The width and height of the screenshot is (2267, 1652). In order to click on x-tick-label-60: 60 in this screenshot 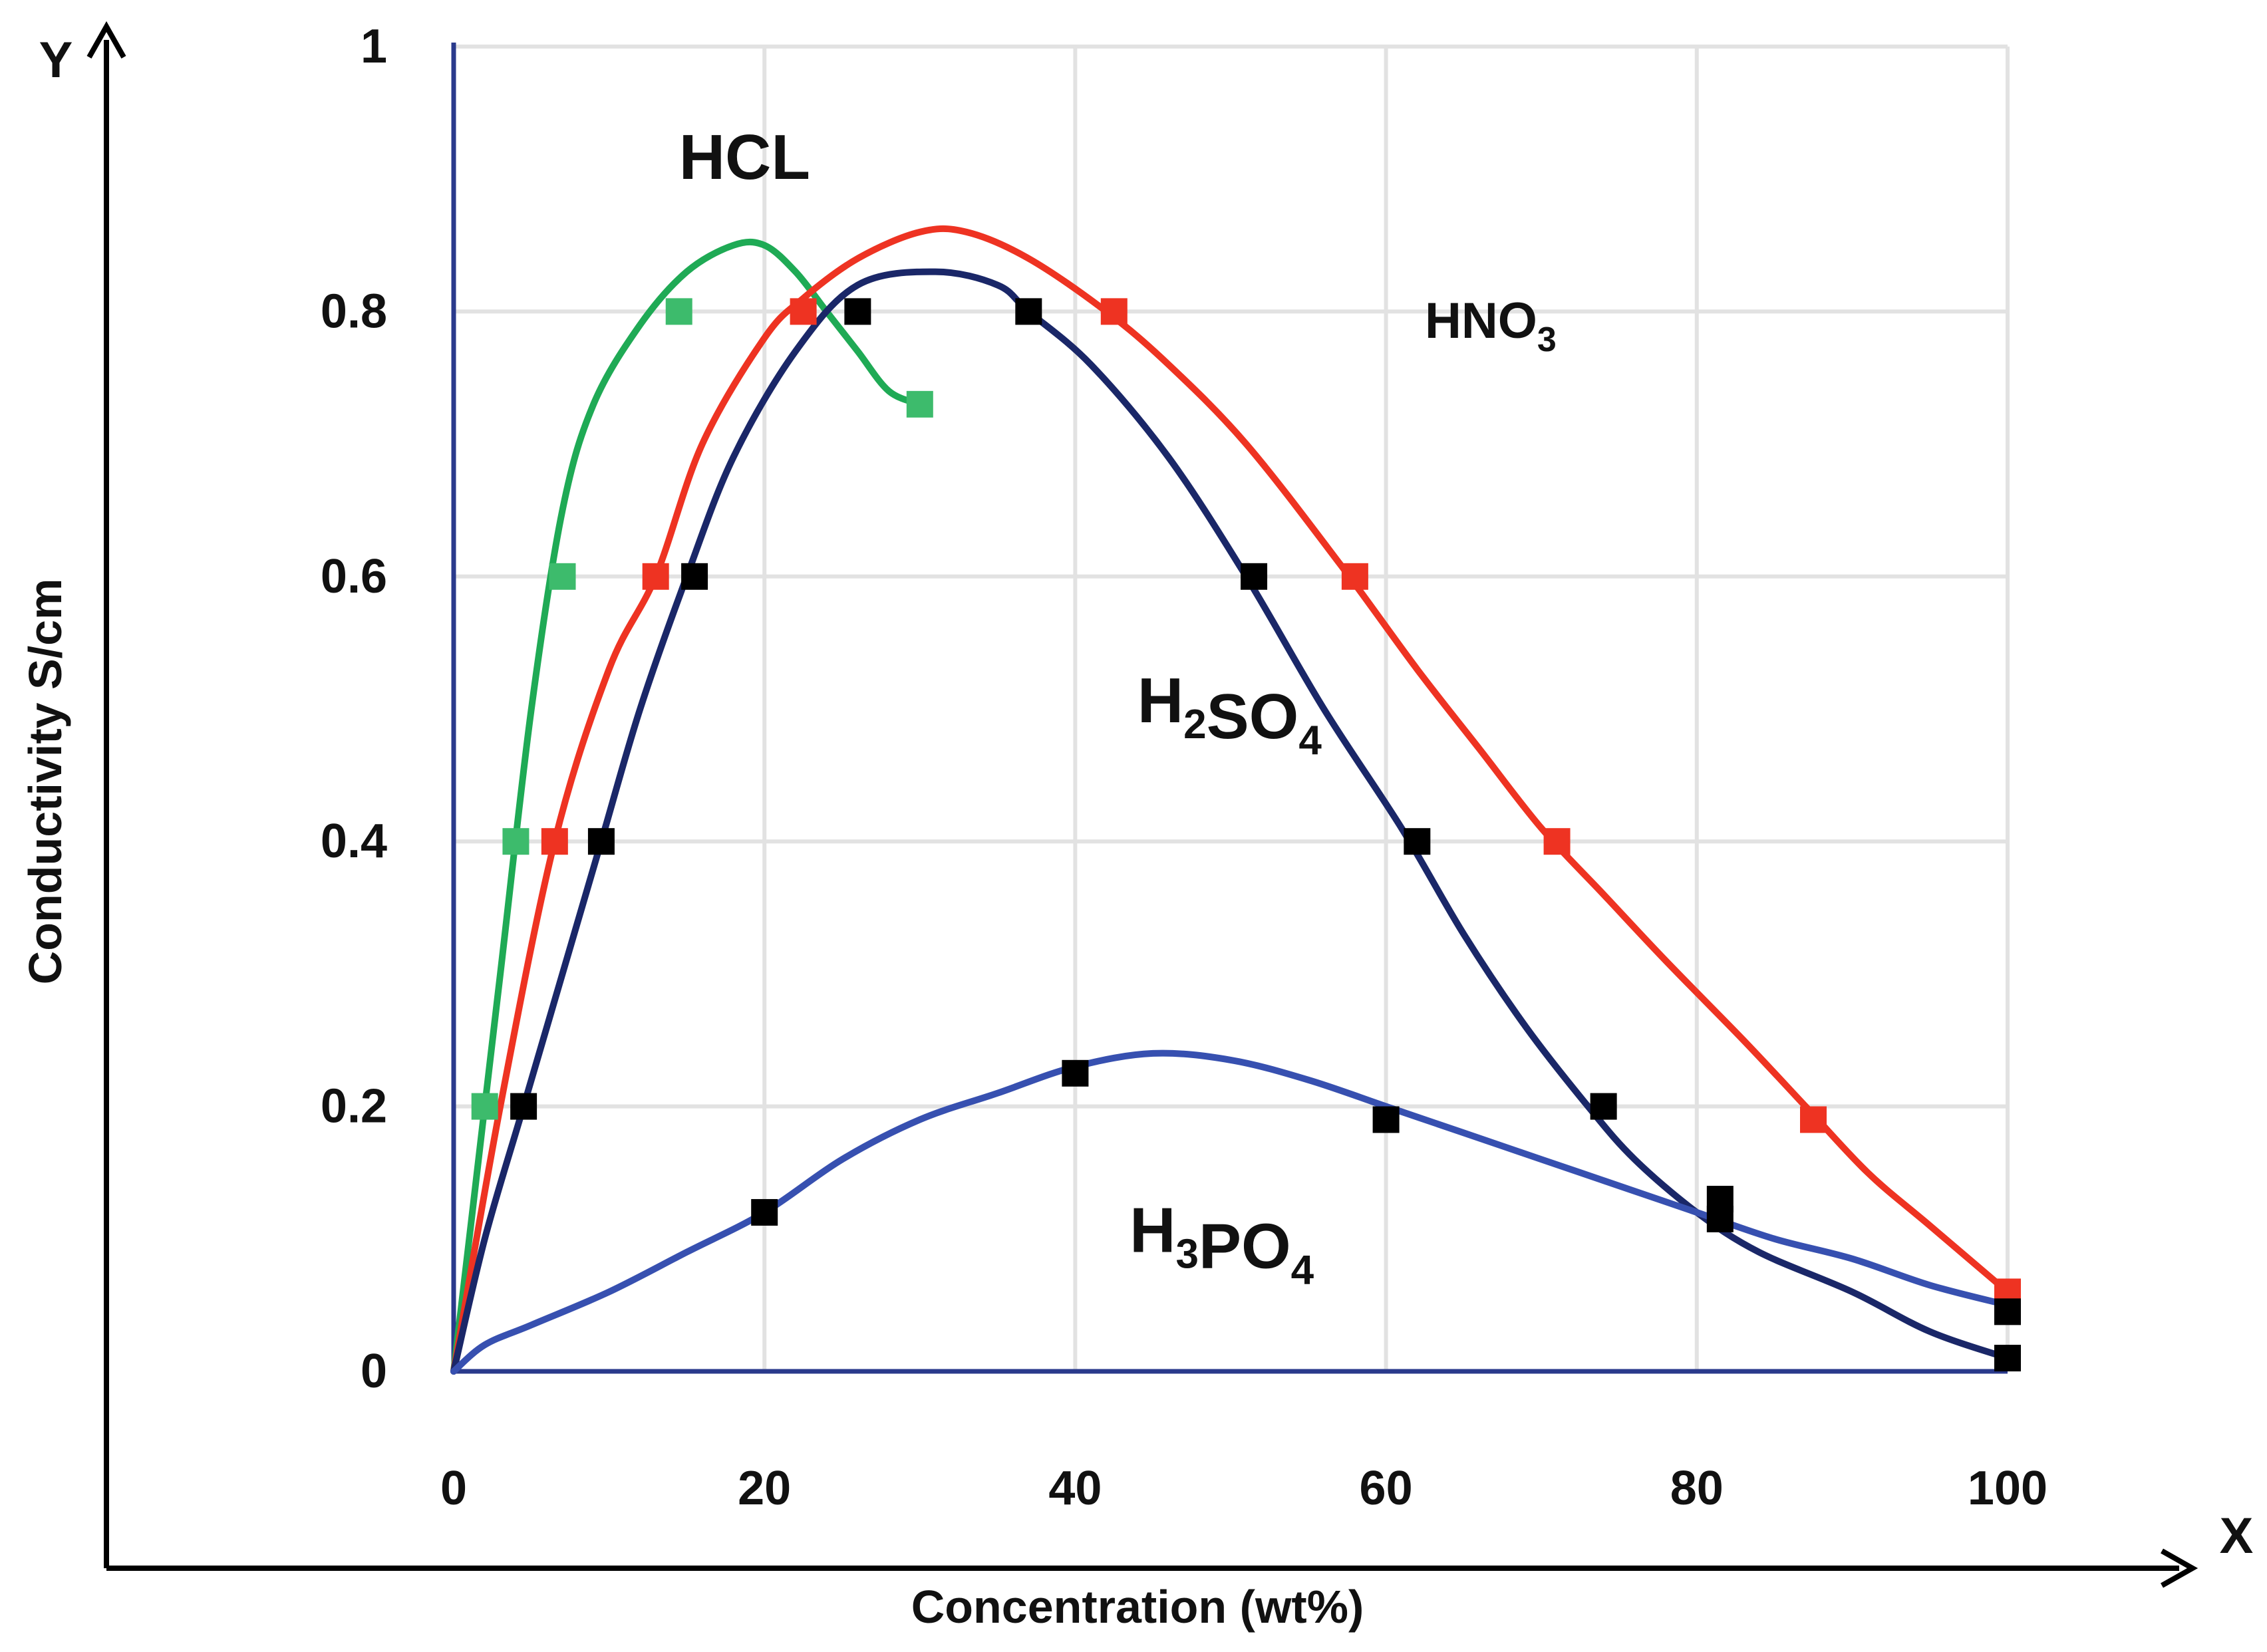, I will do `click(1386, 1488)`.